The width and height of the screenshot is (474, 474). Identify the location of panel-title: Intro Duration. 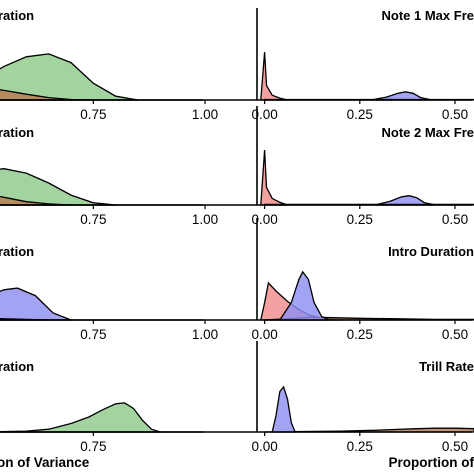
(431, 251).